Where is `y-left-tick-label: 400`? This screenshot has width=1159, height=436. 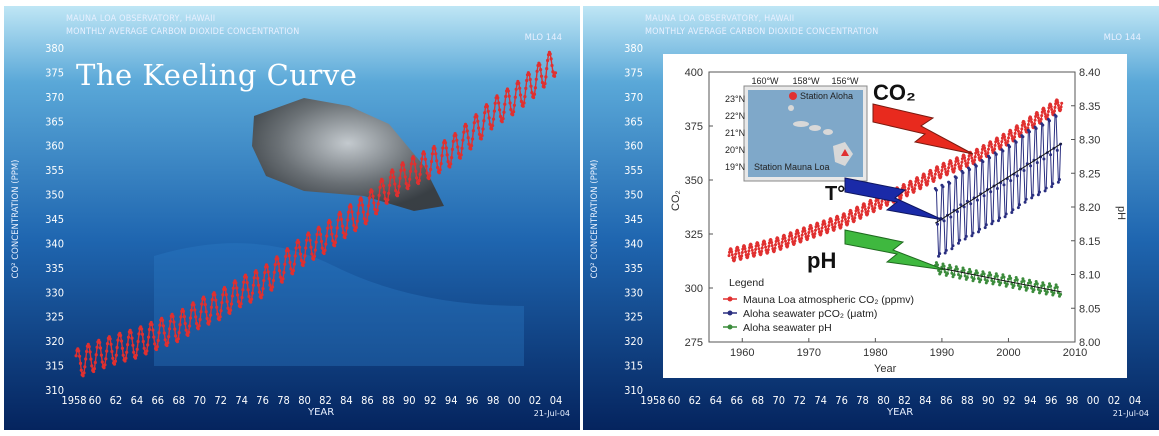
y-left-tick-label: 400 is located at coordinates (694, 73).